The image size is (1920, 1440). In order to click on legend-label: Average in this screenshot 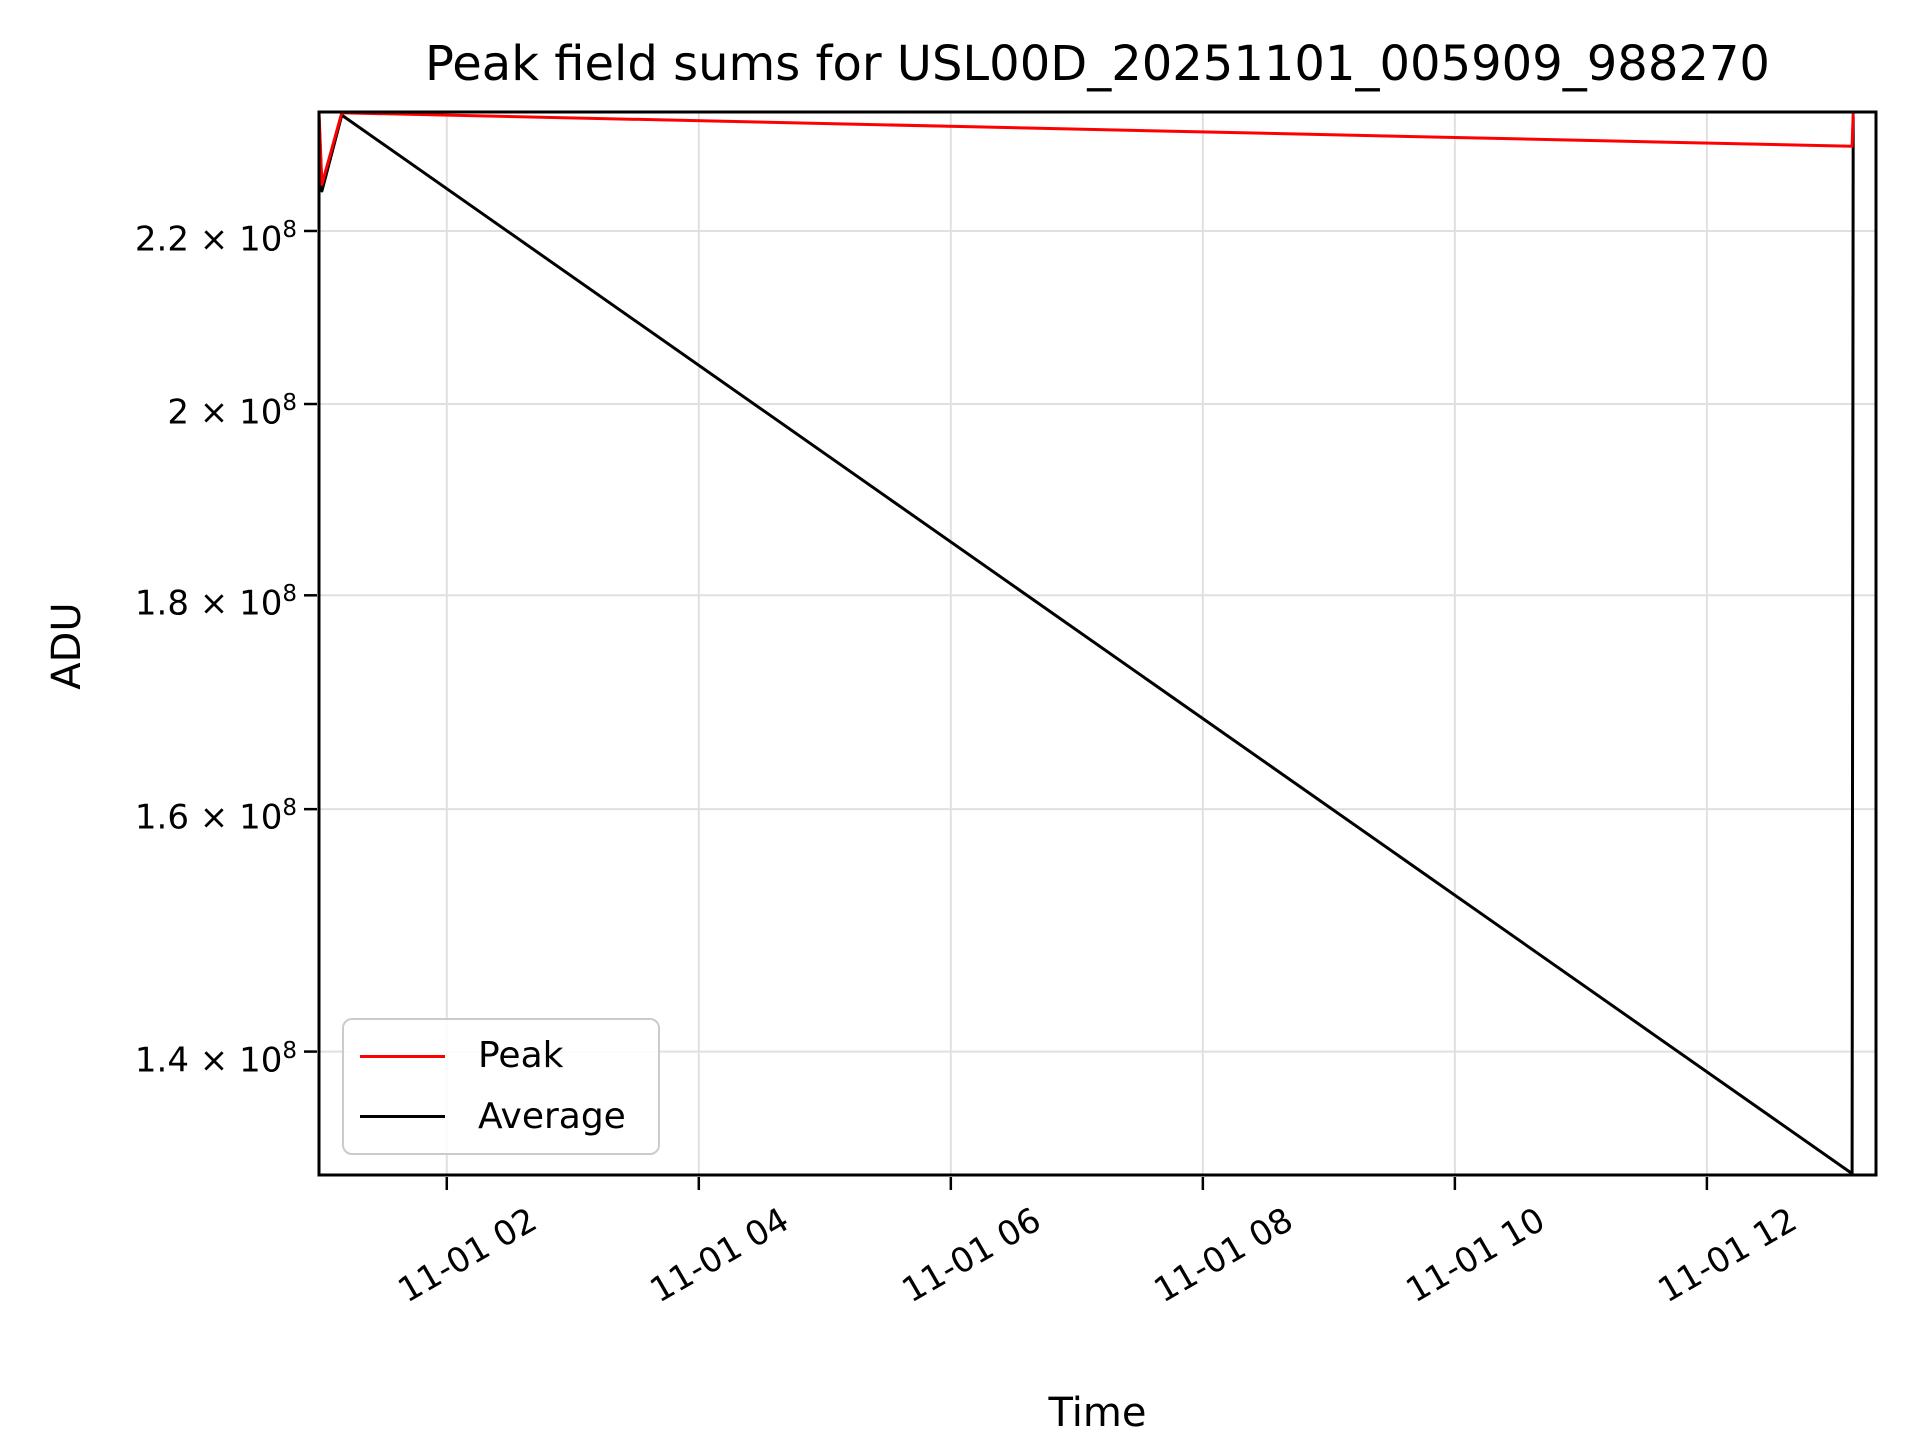, I will do `click(552, 1116)`.